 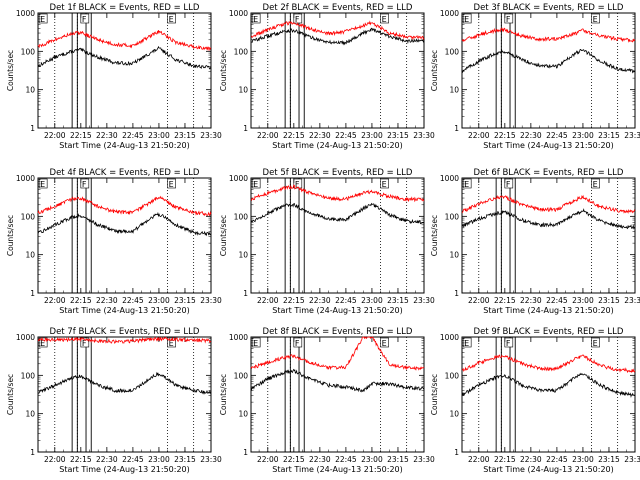 What do you see at coordinates (549, 332) in the screenshot?
I see `panel-title: Det 9f BLACK = Events, RED = LLD` at bounding box center [549, 332].